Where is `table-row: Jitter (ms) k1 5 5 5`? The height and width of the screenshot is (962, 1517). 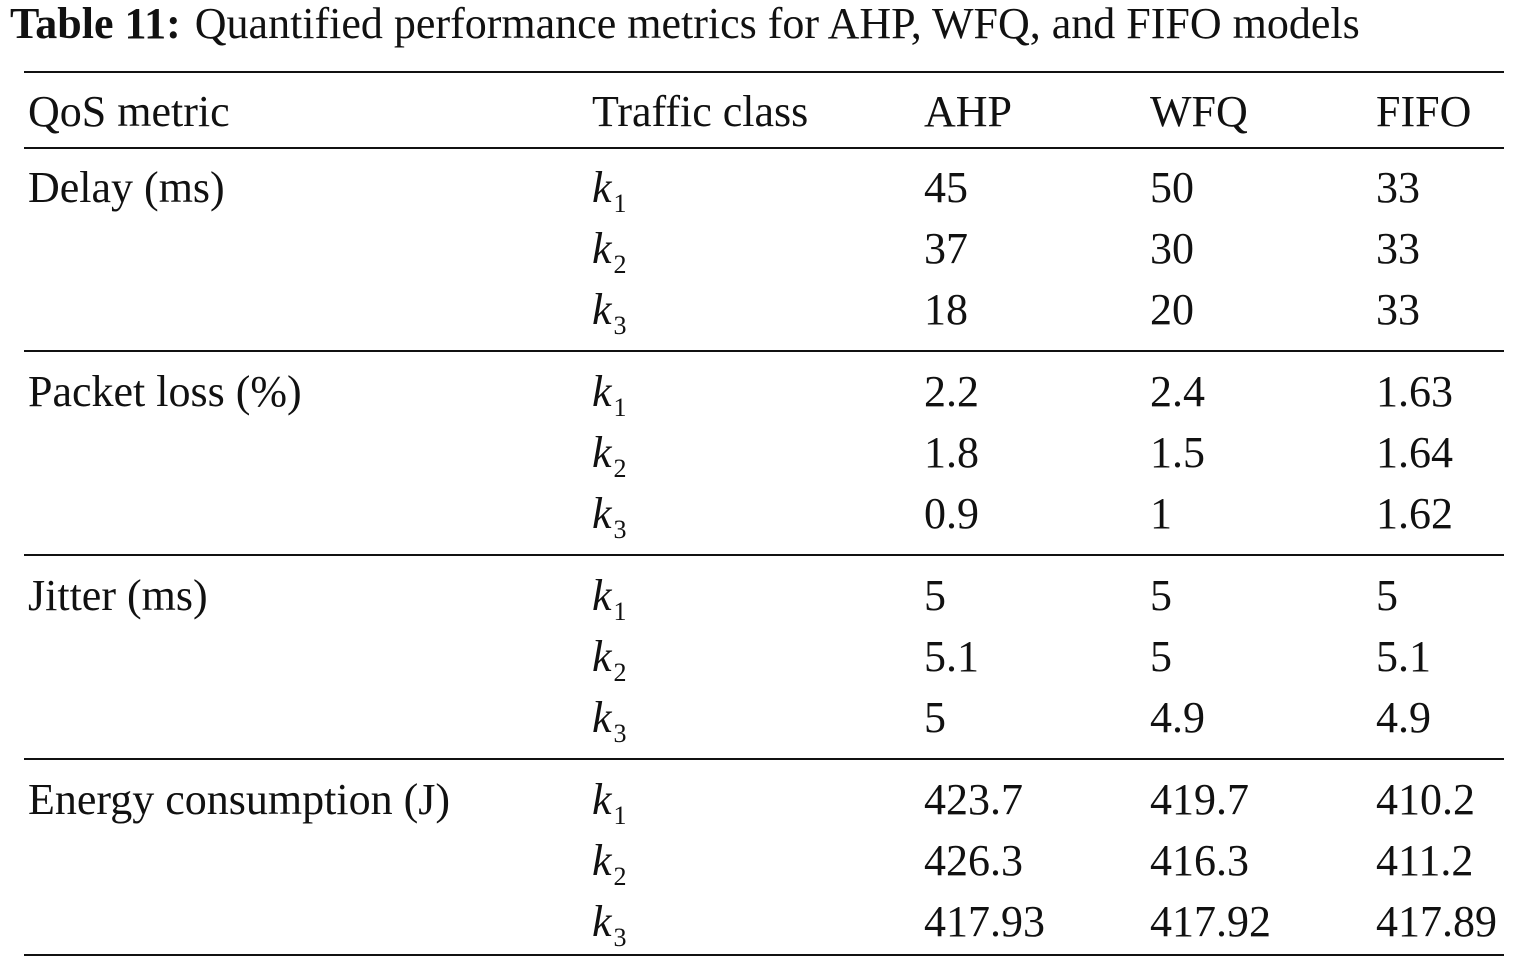
table-row: Jitter (ms) k1 5 5 5 is located at coordinates (758, 596).